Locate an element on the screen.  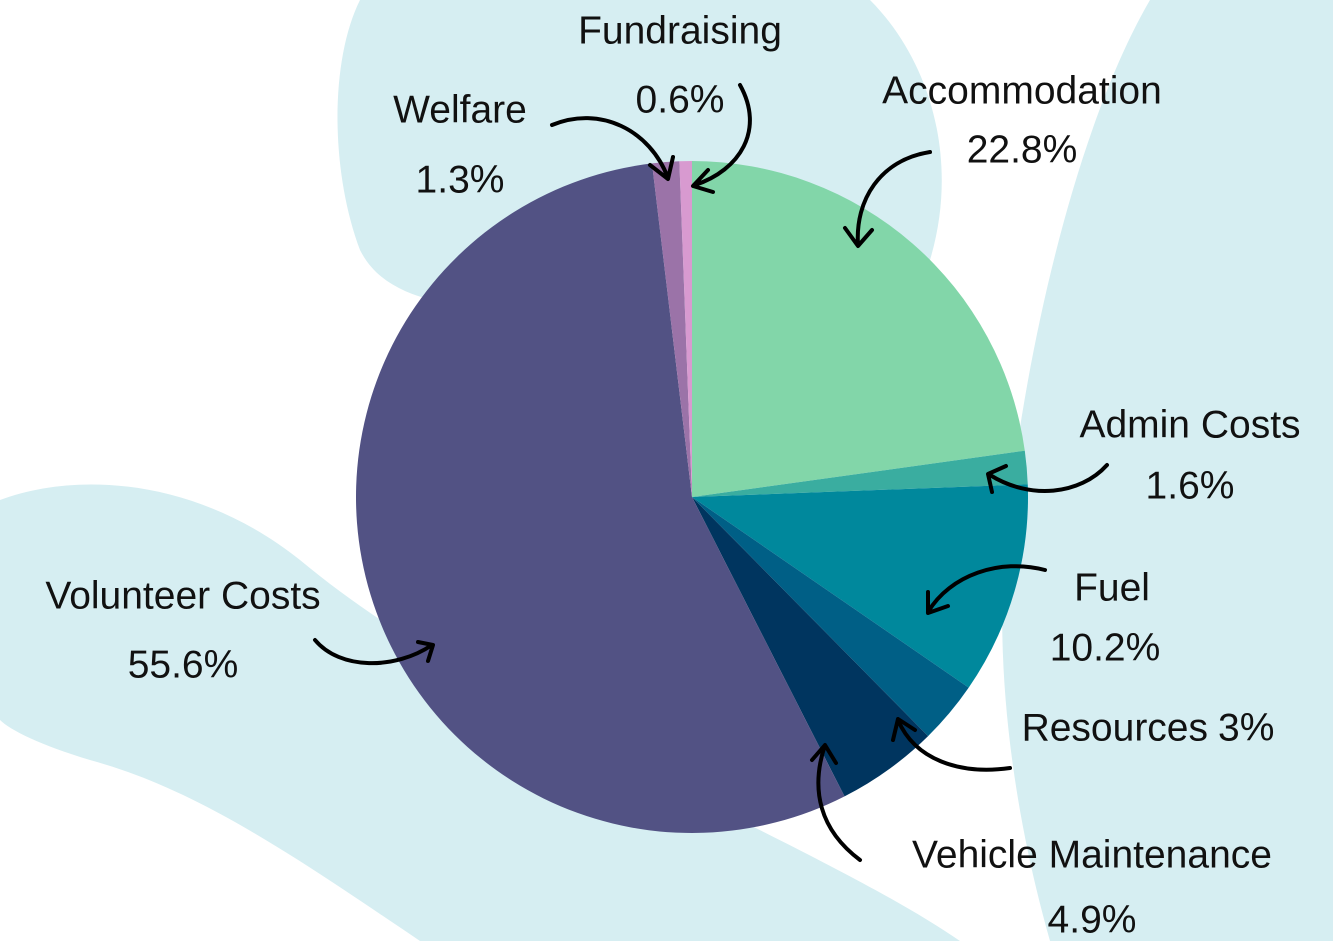
value-label: 3% is located at coordinates (1246, 727).